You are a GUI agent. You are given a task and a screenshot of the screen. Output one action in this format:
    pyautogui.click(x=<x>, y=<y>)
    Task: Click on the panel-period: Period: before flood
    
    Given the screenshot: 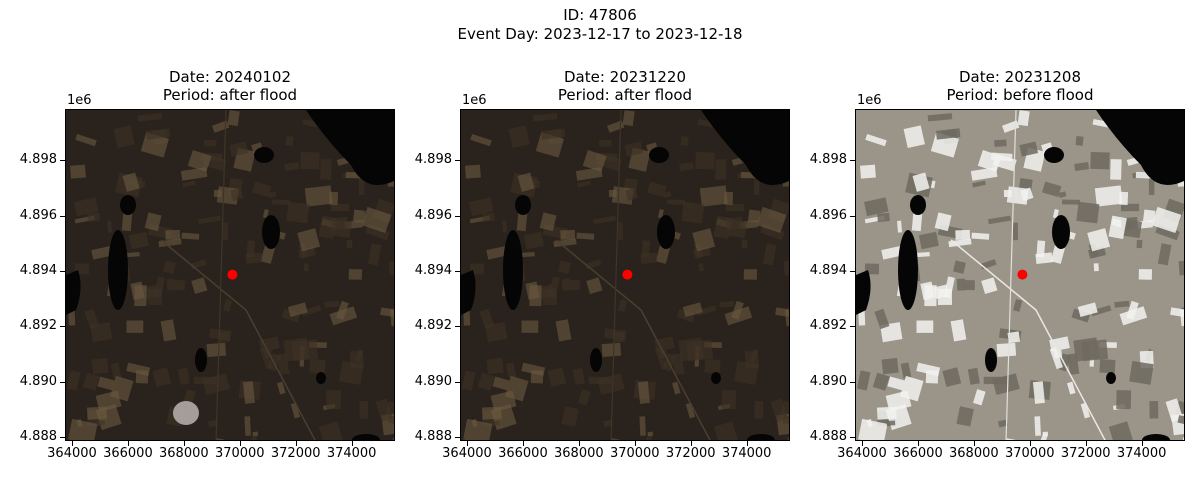 What is the action you would take?
    pyautogui.click(x=1020, y=95)
    